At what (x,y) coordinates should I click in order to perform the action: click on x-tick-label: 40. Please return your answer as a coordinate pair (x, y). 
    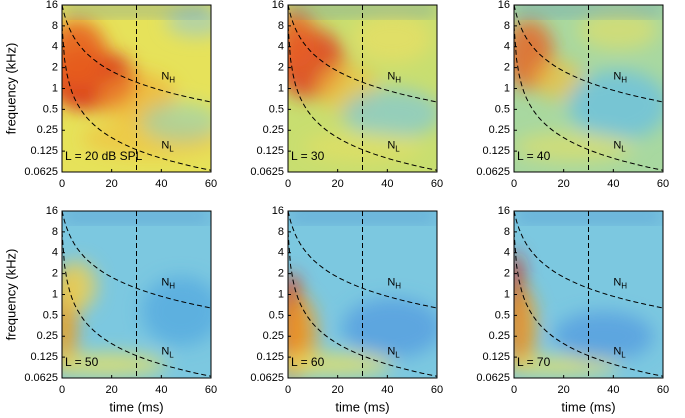
    Looking at the image, I should click on (161, 390).